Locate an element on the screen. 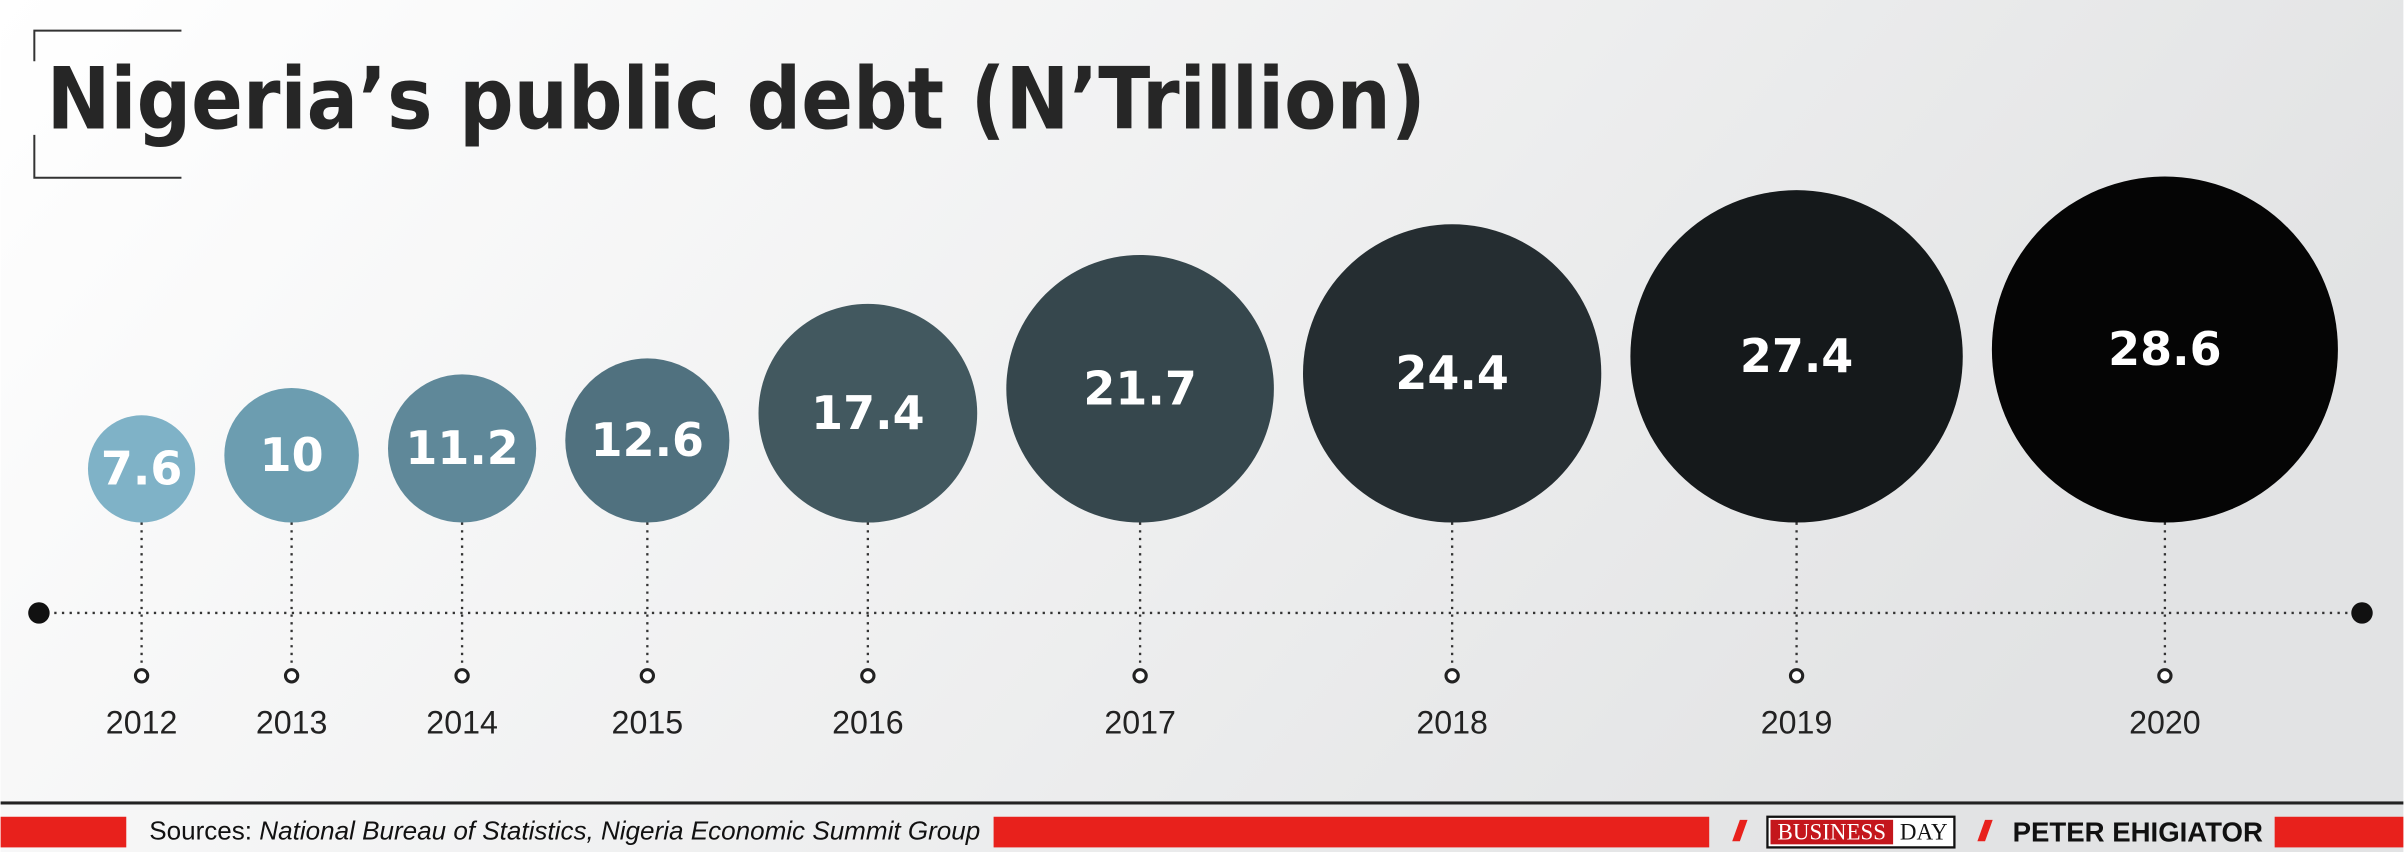 The image size is (2404, 852). value-label: 21.7 is located at coordinates (1139, 388).